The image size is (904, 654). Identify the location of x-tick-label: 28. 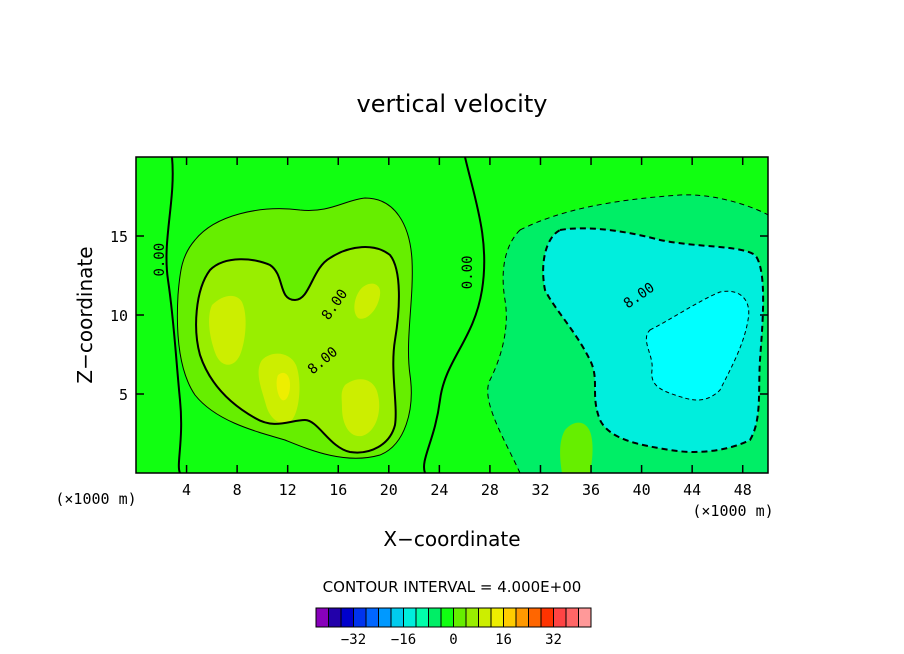
(490, 490).